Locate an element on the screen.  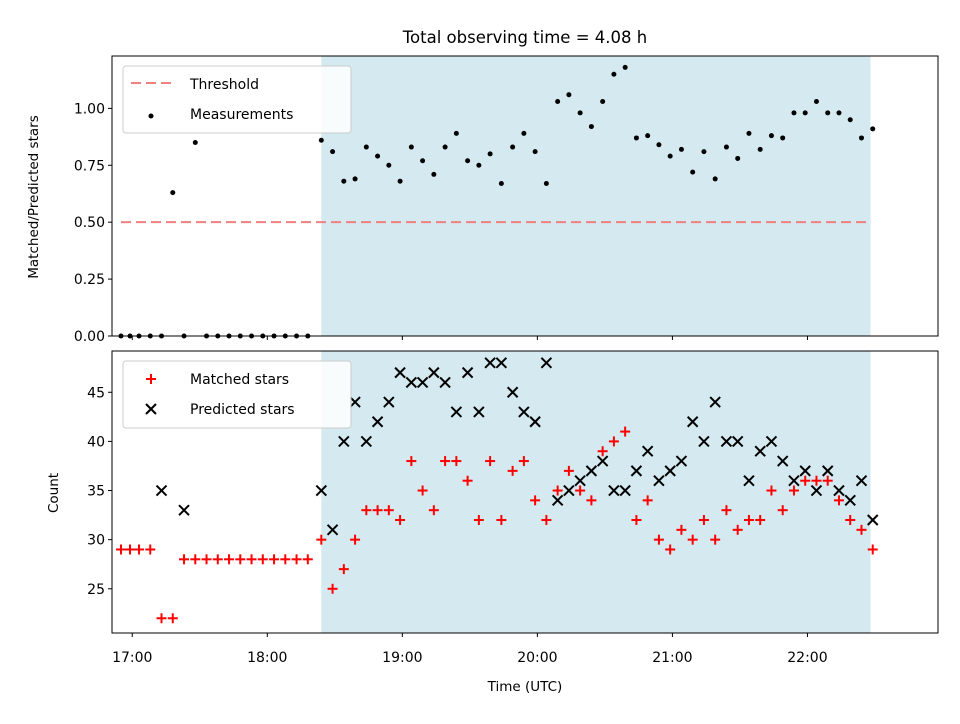
predicted-stars-legend-label: Predicted stars is located at coordinates (242, 410).